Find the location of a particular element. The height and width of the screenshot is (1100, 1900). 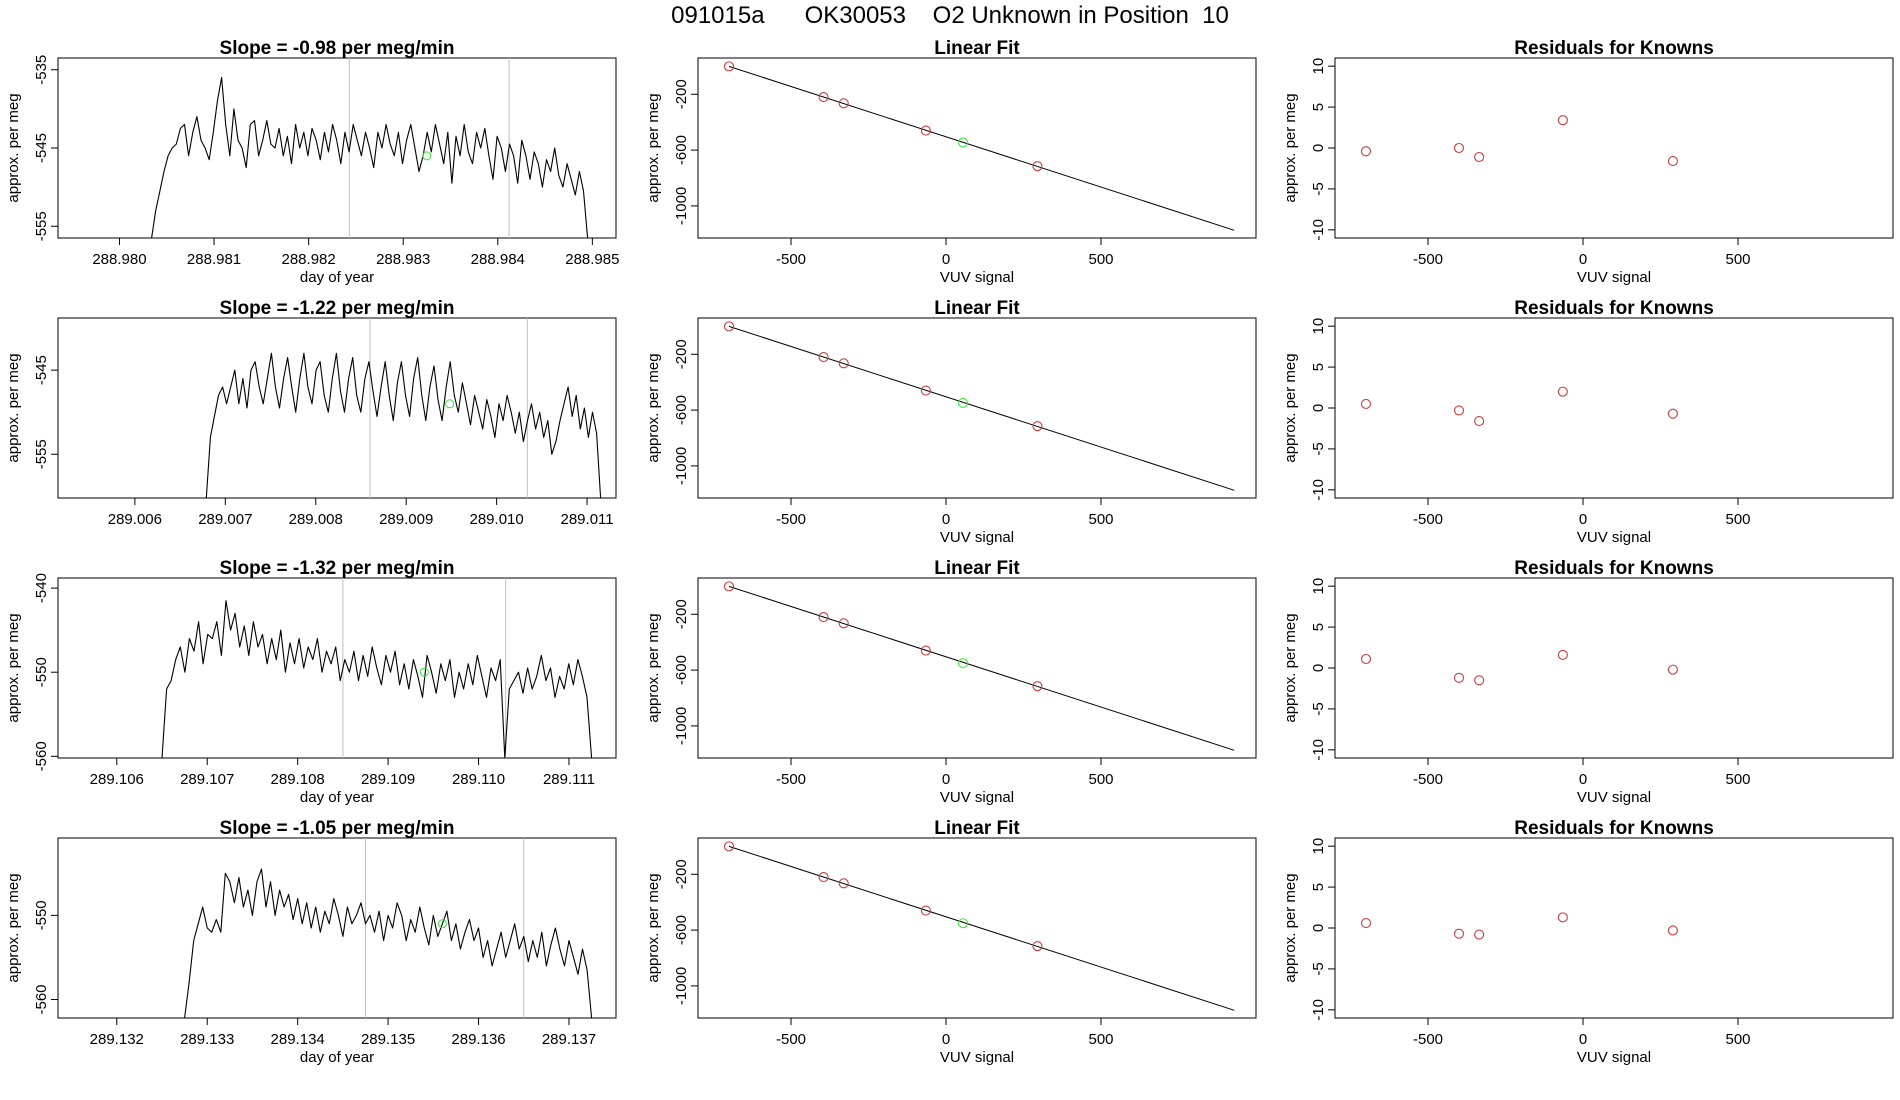

y-tick-label: -545 is located at coordinates (41, 148).